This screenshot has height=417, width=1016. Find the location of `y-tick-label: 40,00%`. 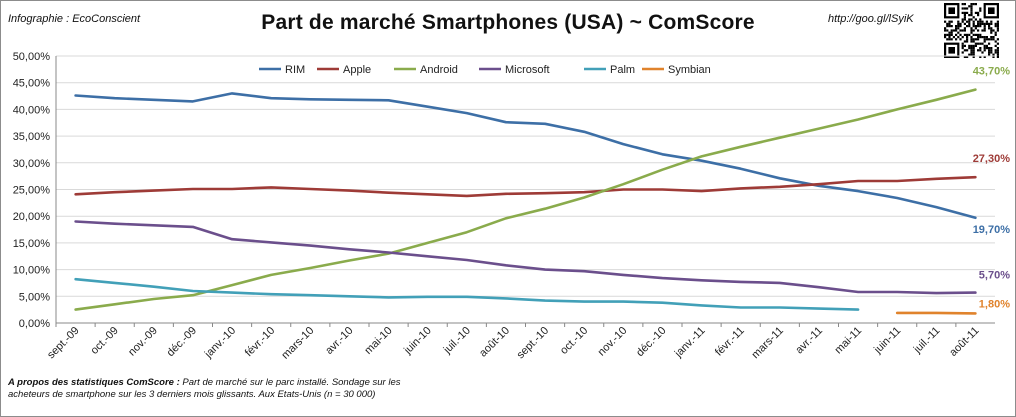

y-tick-label: 40,00% is located at coordinates (32, 110).